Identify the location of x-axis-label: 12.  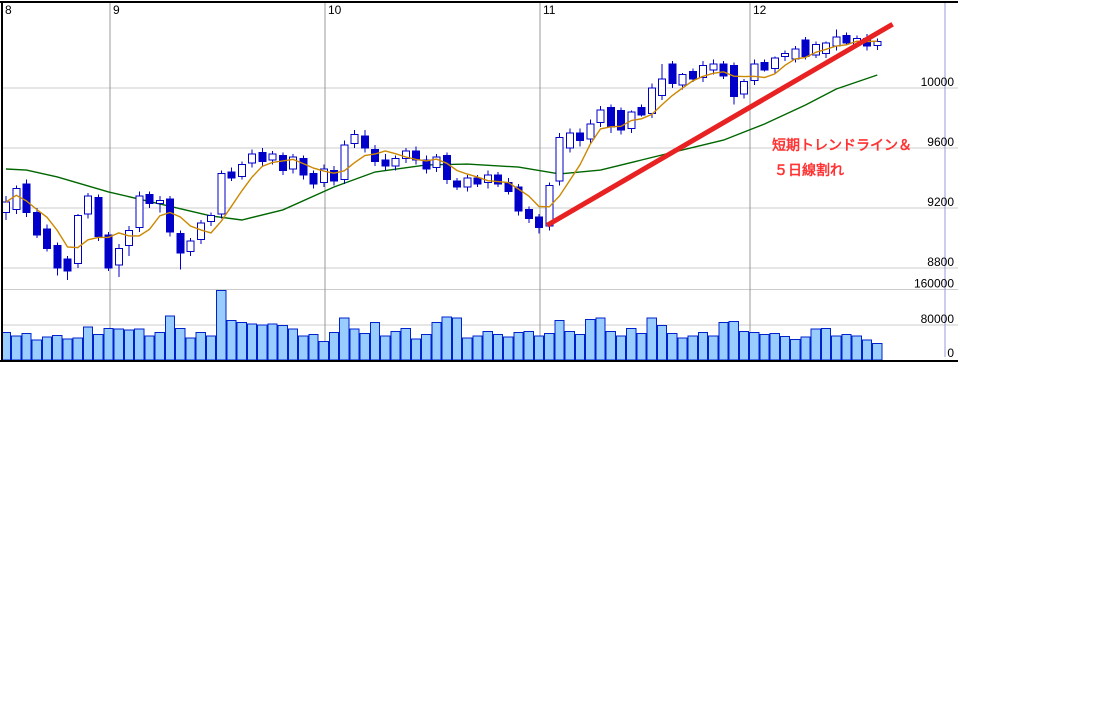
(760, 10).